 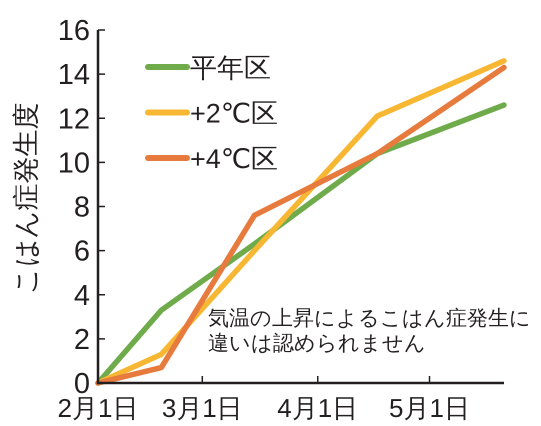 I want to click on y-tick-label: 4, so click(x=82, y=296).